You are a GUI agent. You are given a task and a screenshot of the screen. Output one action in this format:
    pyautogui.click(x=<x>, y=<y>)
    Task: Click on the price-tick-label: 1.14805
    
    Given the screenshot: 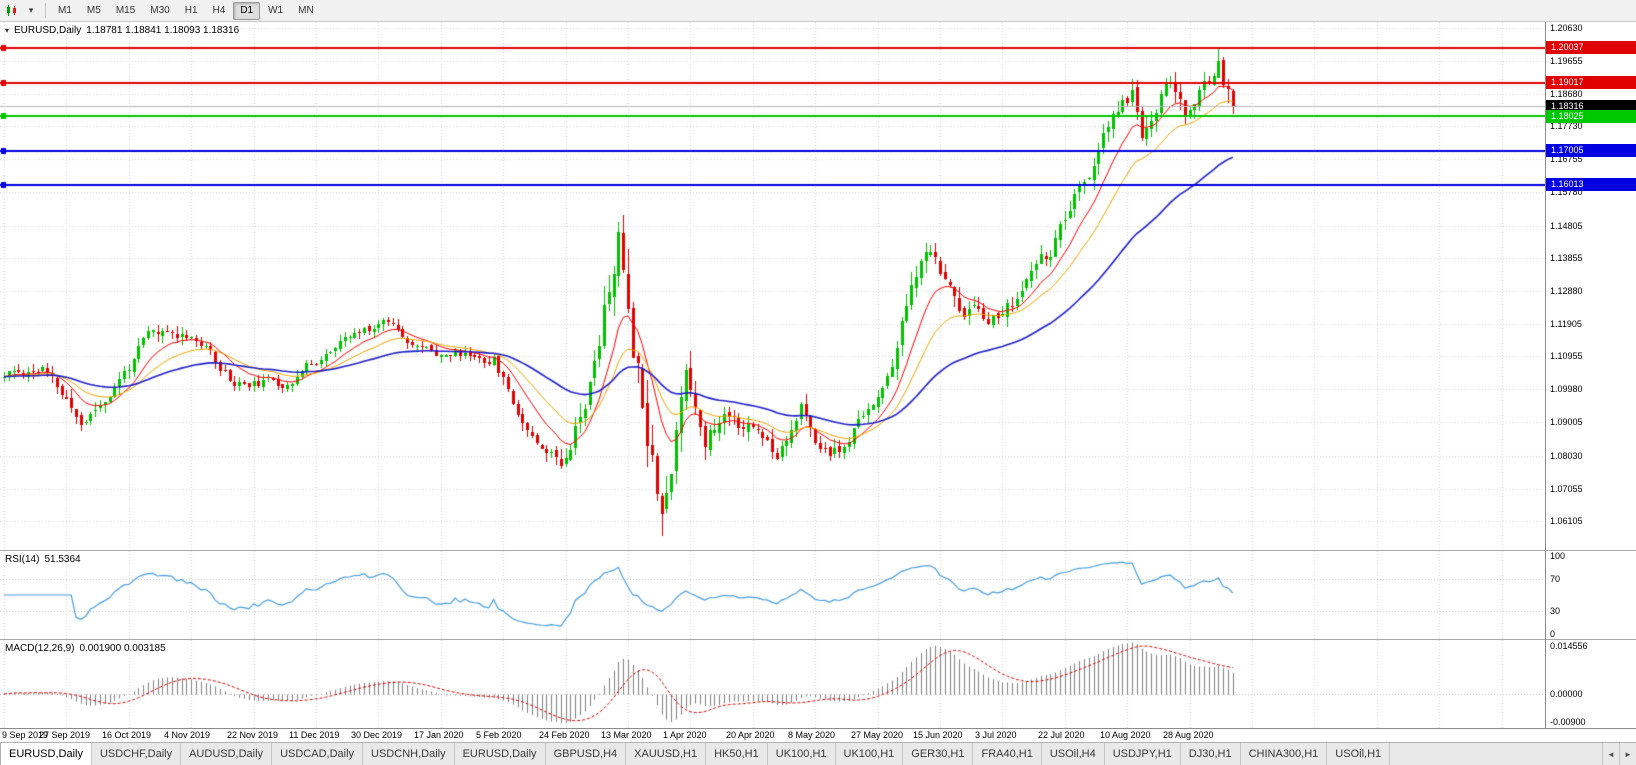 What is the action you would take?
    pyautogui.click(x=1566, y=226)
    